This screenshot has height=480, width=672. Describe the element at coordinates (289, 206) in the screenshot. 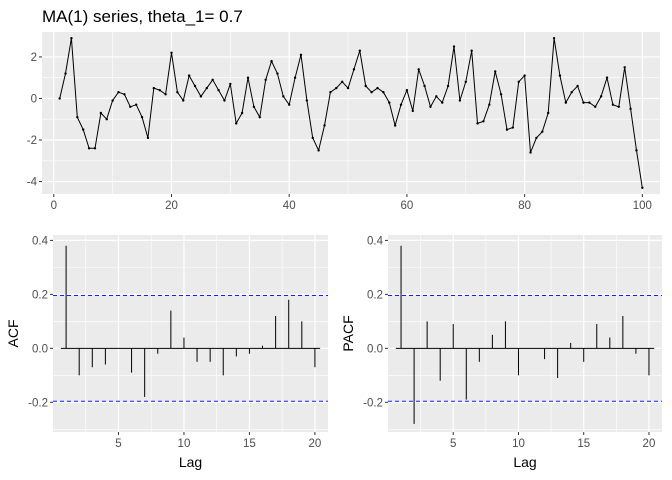

I see `x-tick-label: 40` at that location.